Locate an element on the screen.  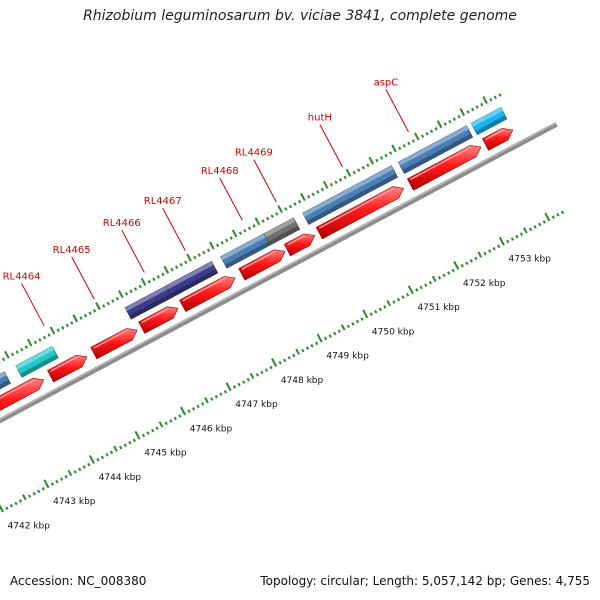
ruler-tick-label: 4743 kbp is located at coordinates (74, 502).